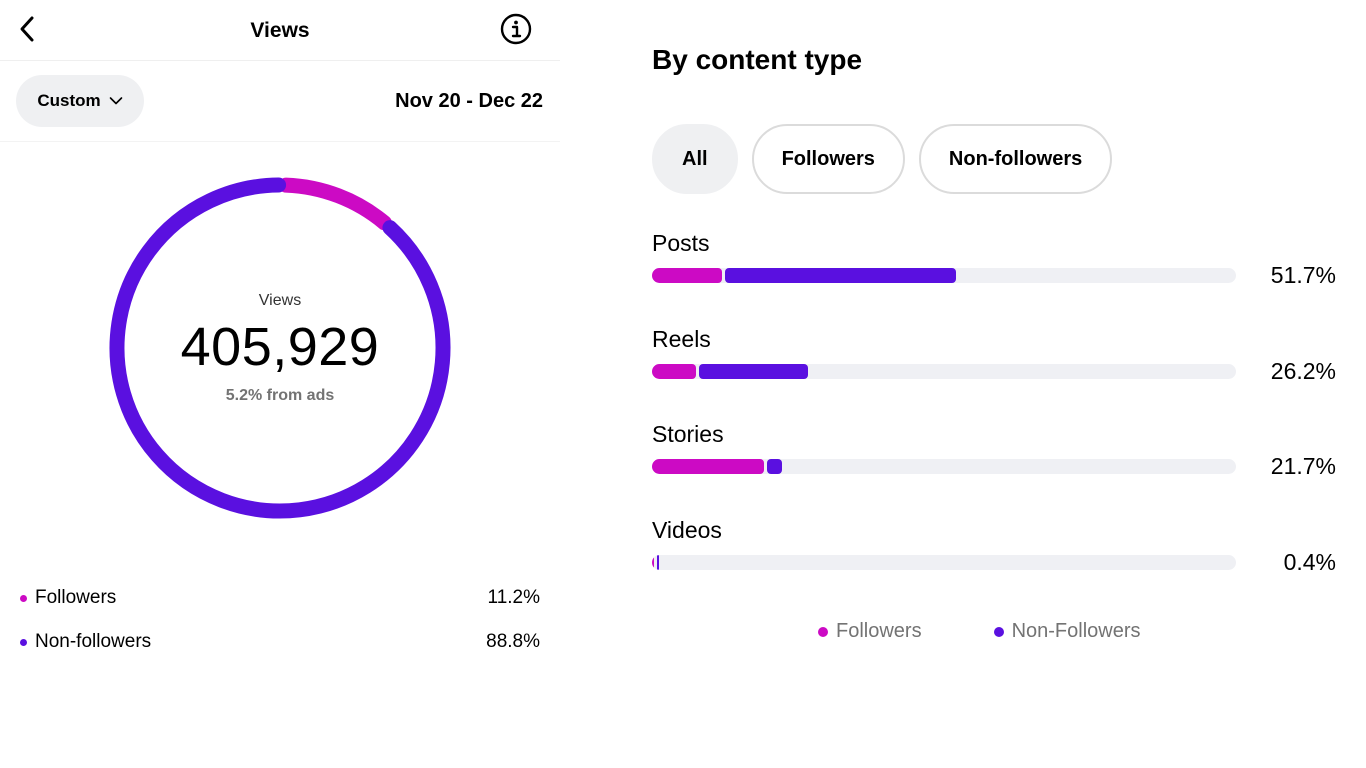  Describe the element at coordinates (513, 597) in the screenshot. I see `legend-followers-value: 11.2%` at that location.